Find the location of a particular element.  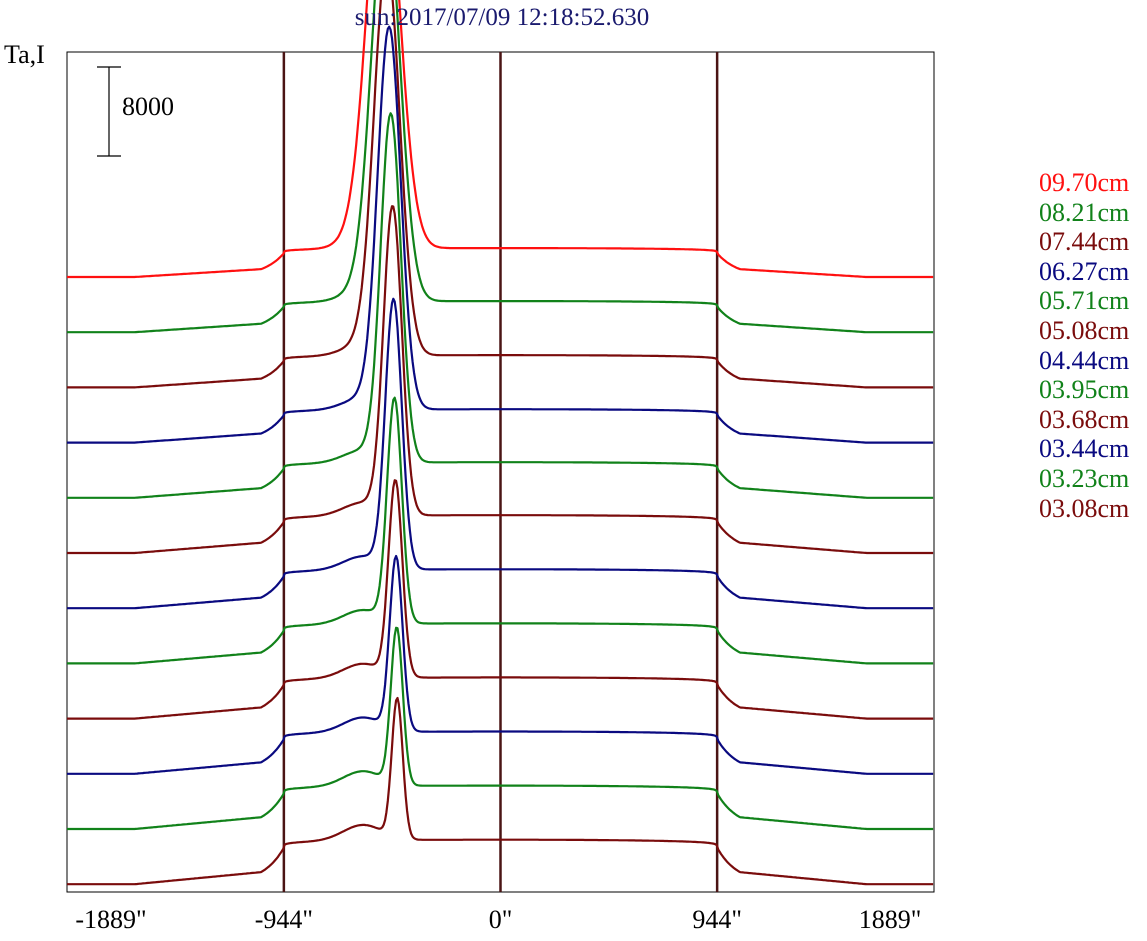

legend-item: 03.68cm is located at coordinates (1084, 419).